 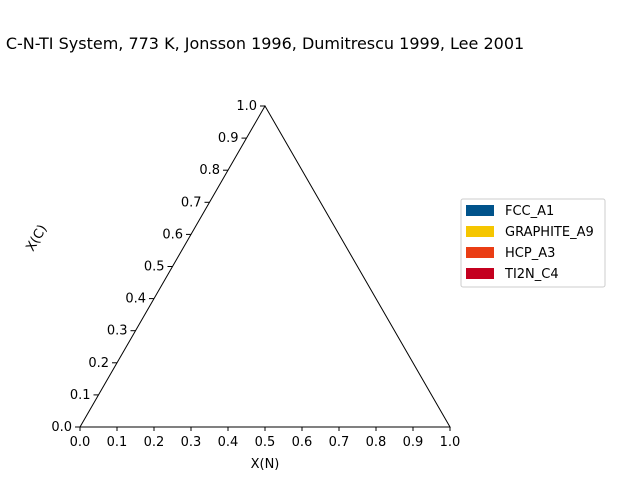 What do you see at coordinates (302, 442) in the screenshot?
I see `x-tick-label: 0.6` at bounding box center [302, 442].